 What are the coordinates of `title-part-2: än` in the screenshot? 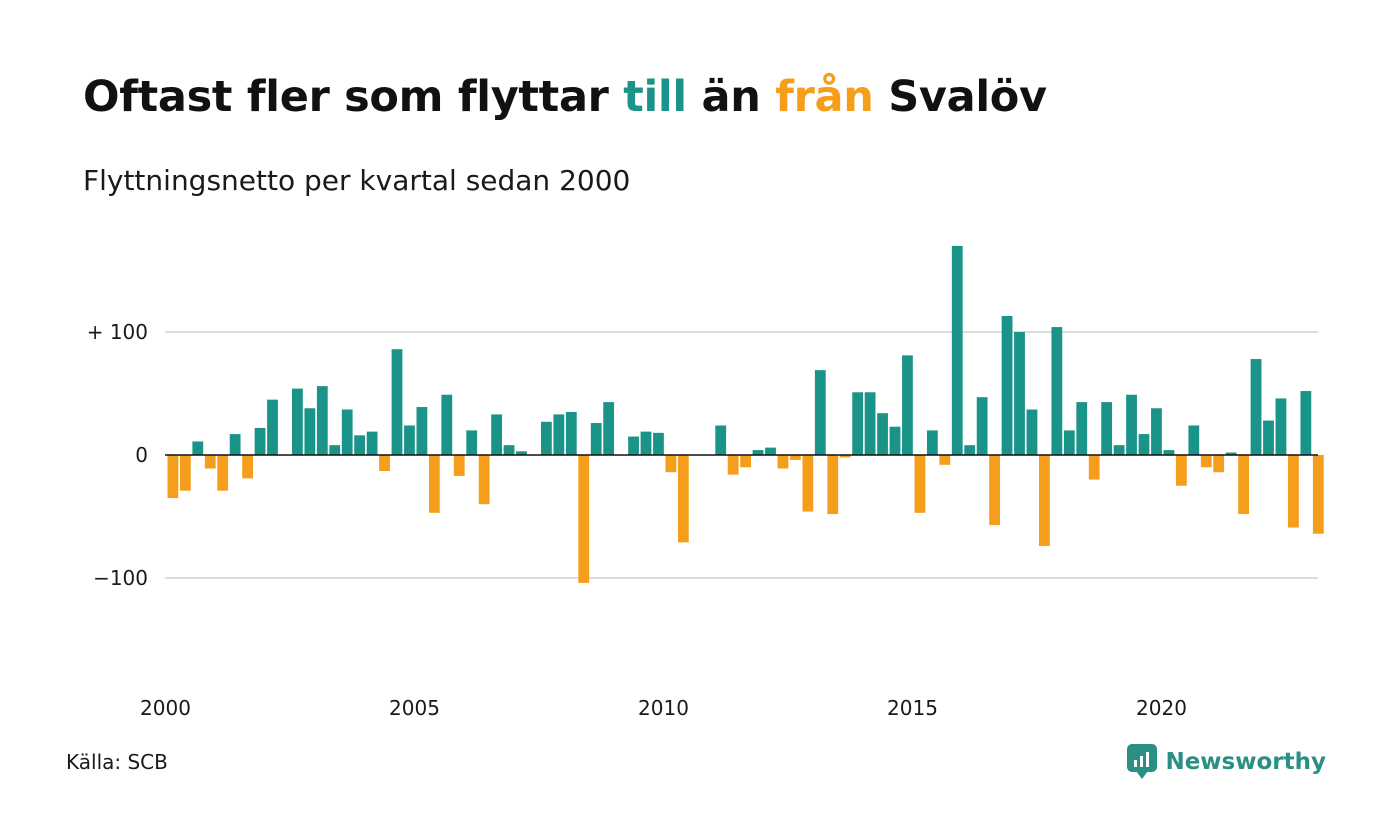 It's located at (731, 97).